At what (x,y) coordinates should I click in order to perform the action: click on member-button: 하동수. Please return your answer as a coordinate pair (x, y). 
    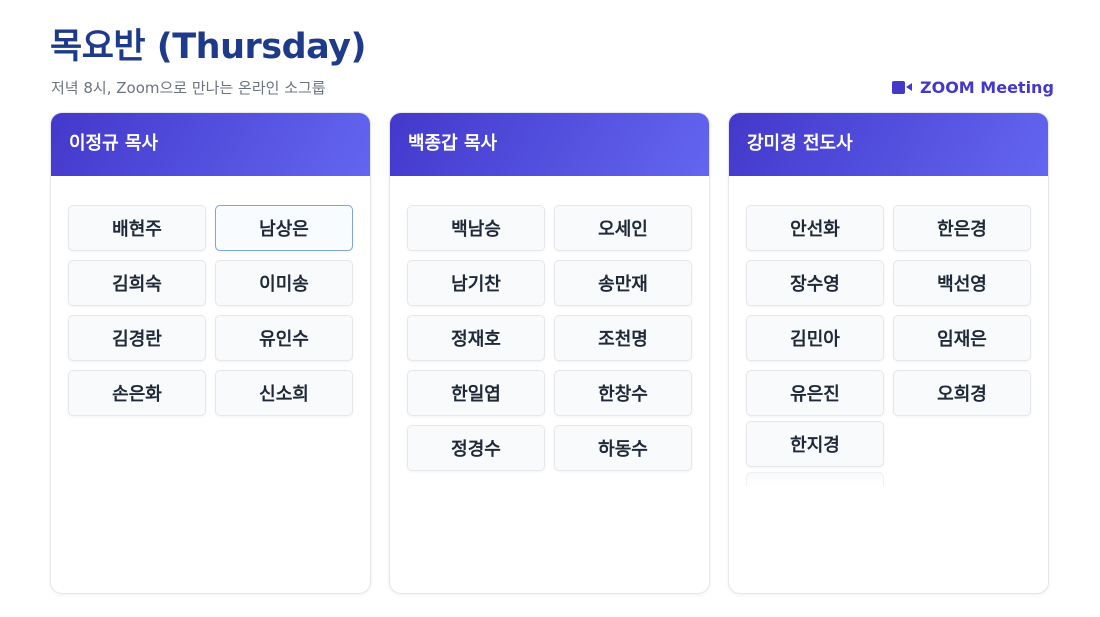
    Looking at the image, I should click on (623, 448).